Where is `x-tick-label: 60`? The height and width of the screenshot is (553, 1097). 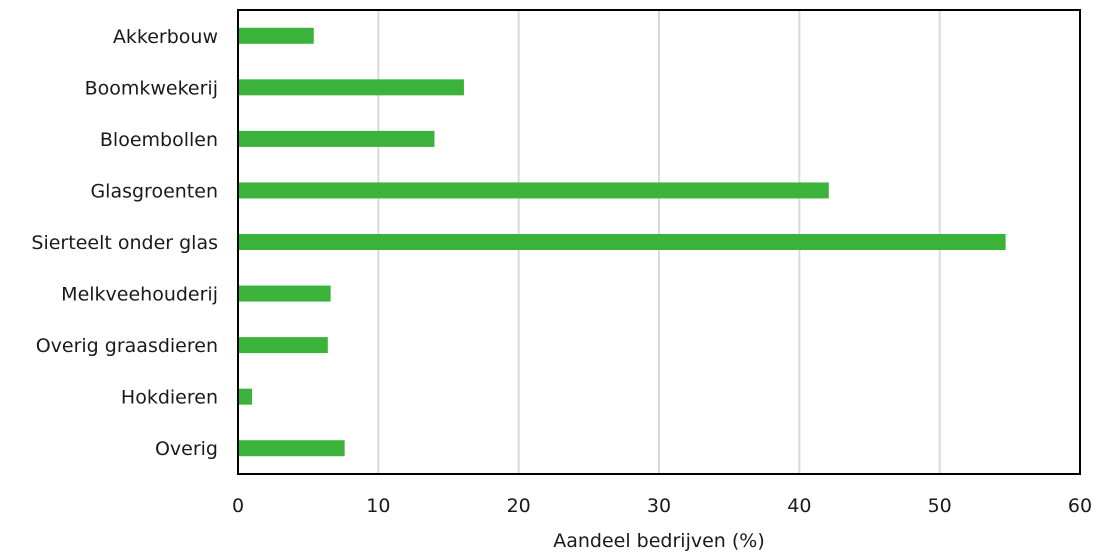
x-tick-label: 60 is located at coordinates (1080, 506).